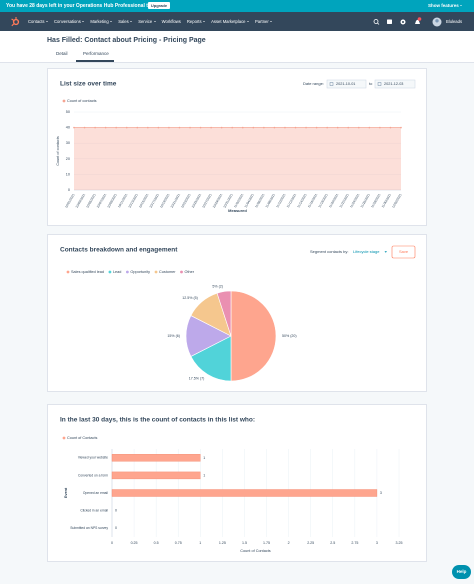  I want to click on calendar-icon, so click(379, 84).